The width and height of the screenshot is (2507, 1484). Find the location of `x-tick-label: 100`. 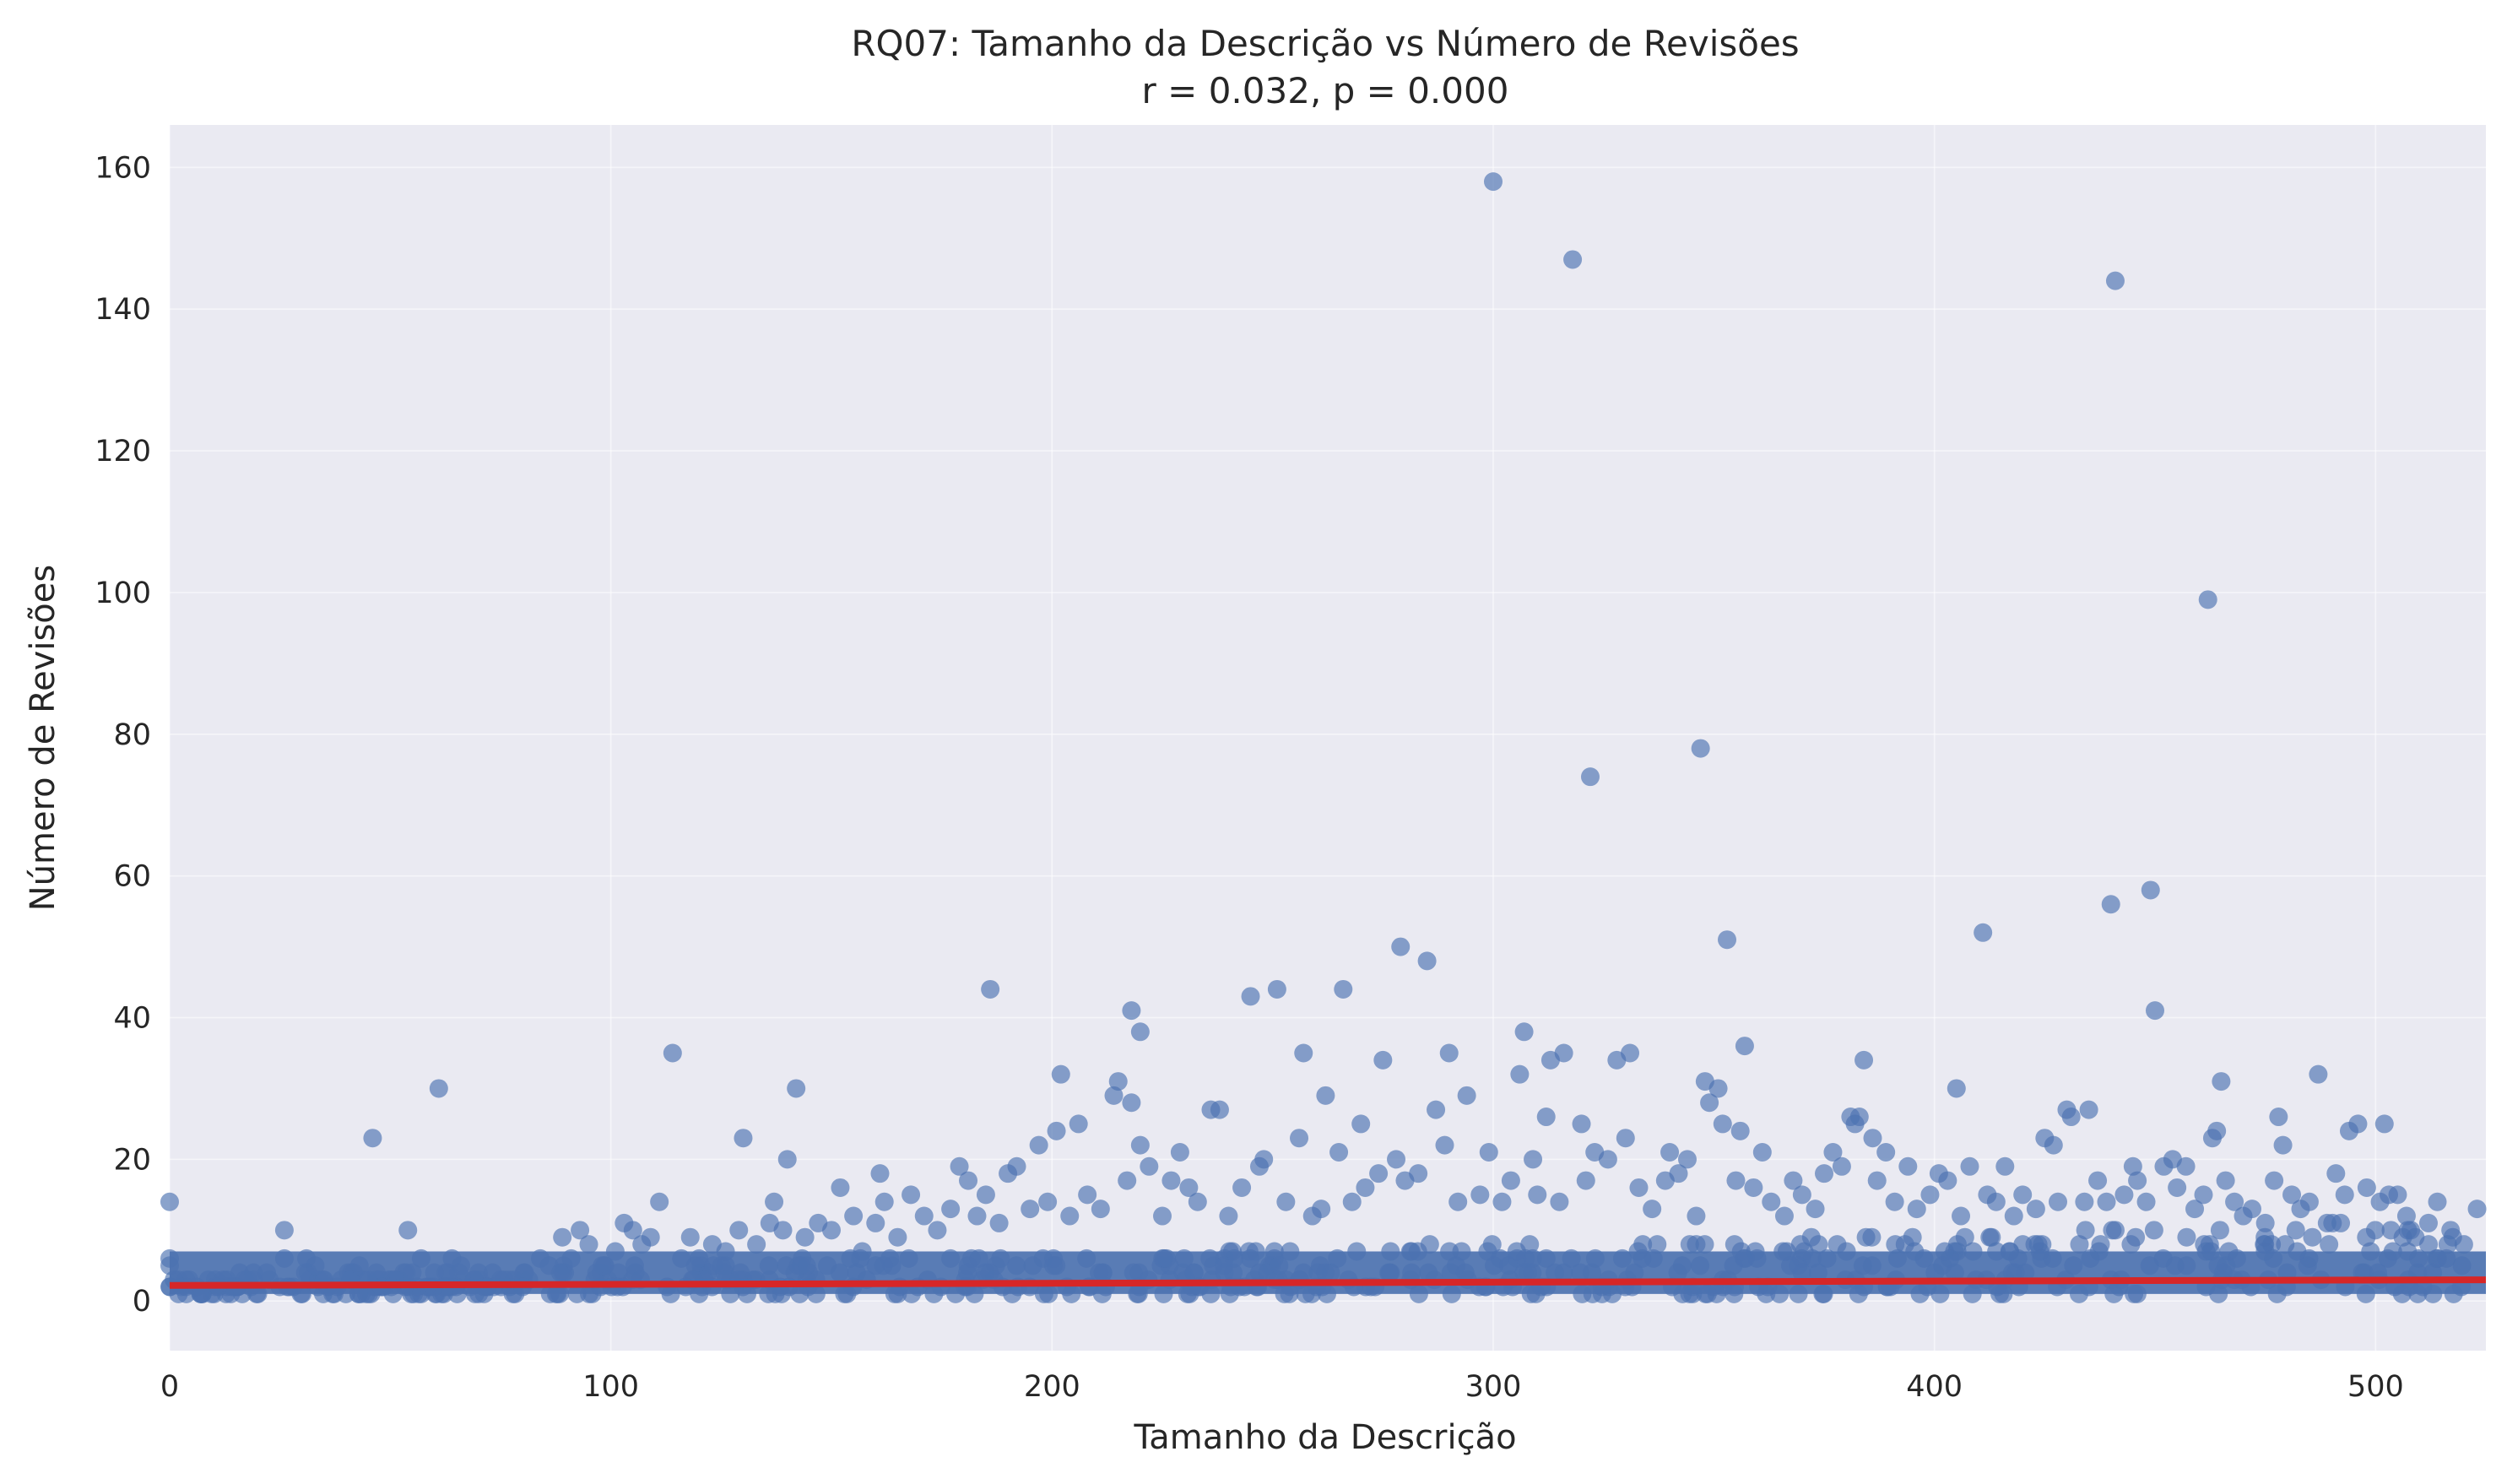

x-tick-label: 100 is located at coordinates (611, 1387).